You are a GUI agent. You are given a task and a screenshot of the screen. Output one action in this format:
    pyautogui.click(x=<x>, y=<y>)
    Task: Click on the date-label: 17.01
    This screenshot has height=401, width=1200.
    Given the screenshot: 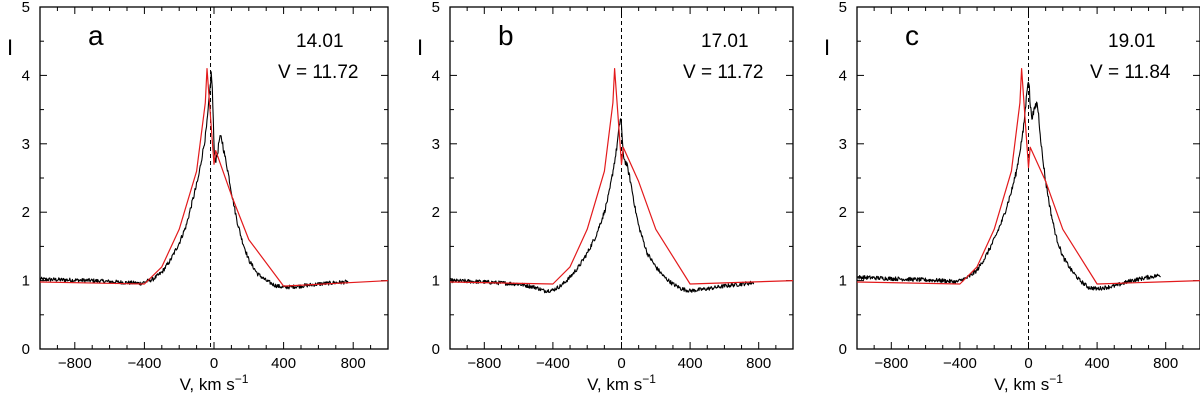 What is the action you would take?
    pyautogui.click(x=725, y=41)
    